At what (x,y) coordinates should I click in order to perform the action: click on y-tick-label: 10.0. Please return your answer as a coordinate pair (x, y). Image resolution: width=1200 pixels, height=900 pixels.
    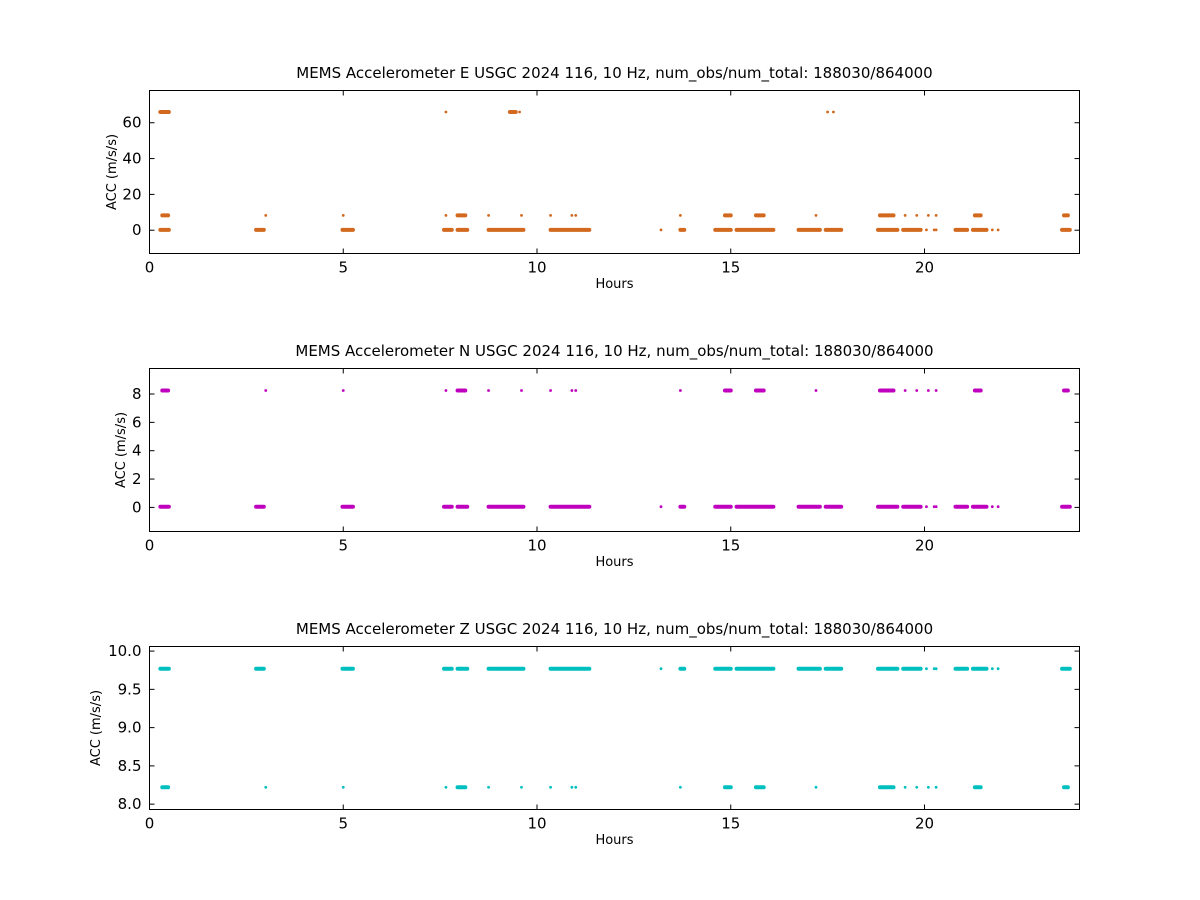
    Looking at the image, I should click on (124, 651).